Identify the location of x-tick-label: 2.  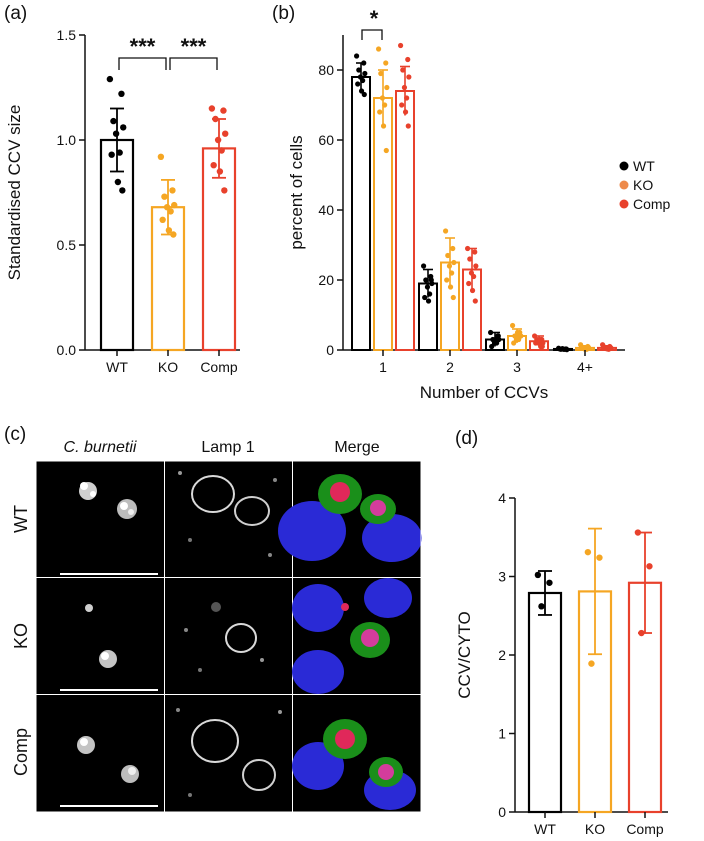
(450, 367).